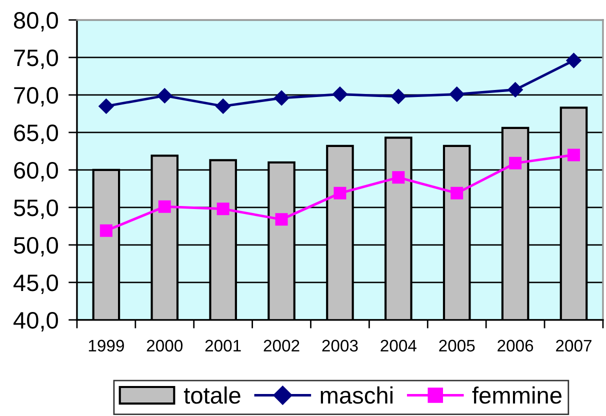  What do you see at coordinates (457, 346) in the screenshot?
I see `x-tick-label: 2005` at bounding box center [457, 346].